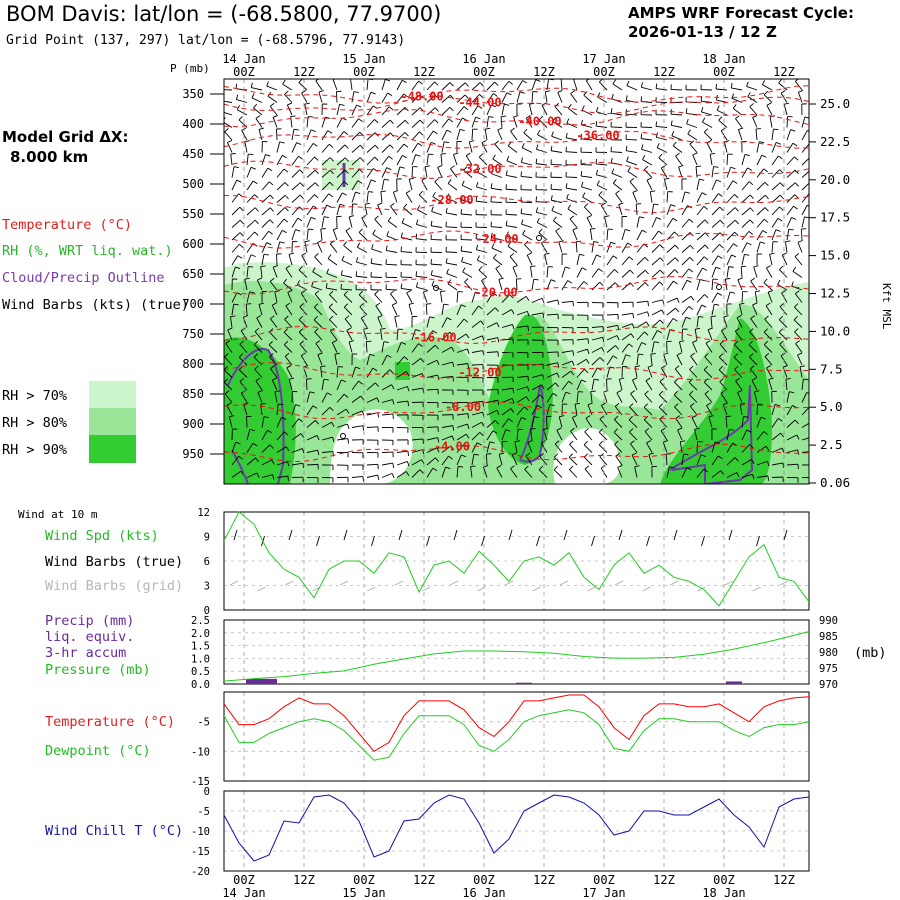 This screenshot has height=900, width=900. Describe the element at coordinates (516, 94) in the screenshot. I see `temperature-contour` at that location.